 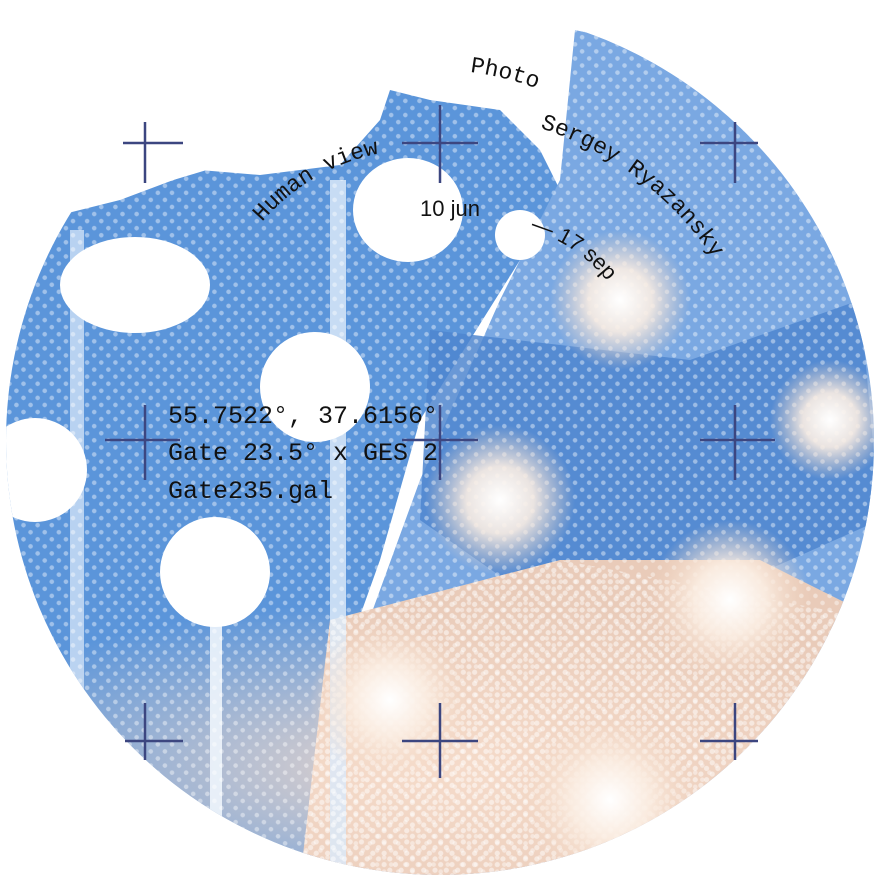 I want to click on info-gate: Gate 23.5° x GES 2, so click(x=303, y=453).